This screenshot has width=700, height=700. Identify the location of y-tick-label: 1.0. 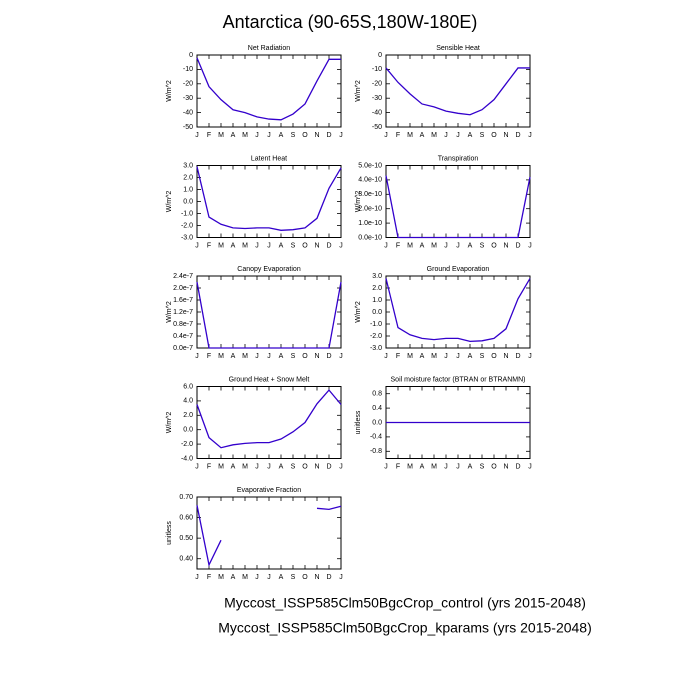
(377, 300).